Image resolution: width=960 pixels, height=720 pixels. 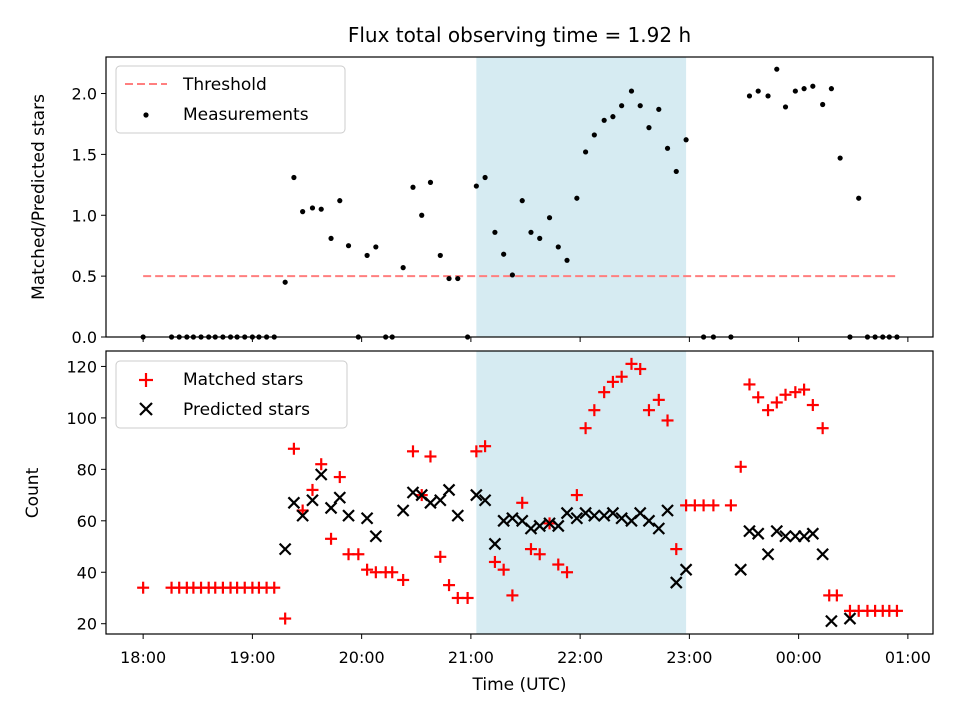 What do you see at coordinates (799, 657) in the screenshot?
I see `x-tick-label: 00:00` at bounding box center [799, 657].